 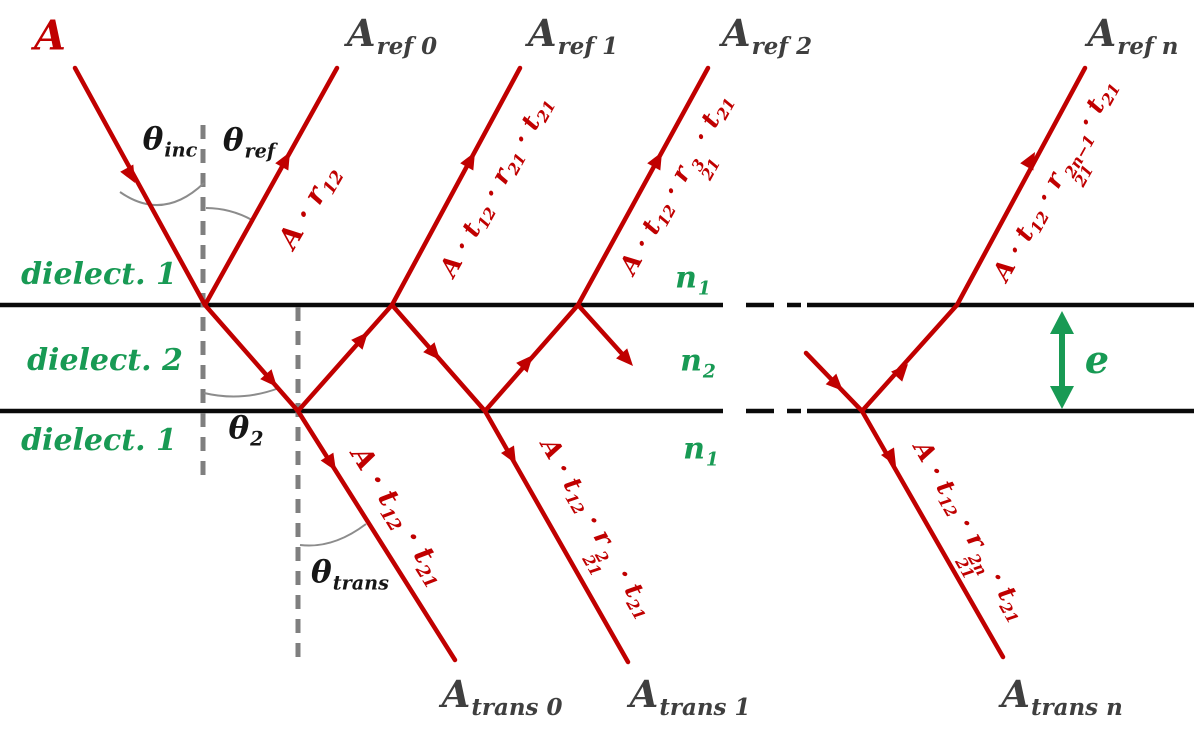 What do you see at coordinates (932, 534) in the screenshot?
I see `transmitted-ray-n` at bounding box center [932, 534].